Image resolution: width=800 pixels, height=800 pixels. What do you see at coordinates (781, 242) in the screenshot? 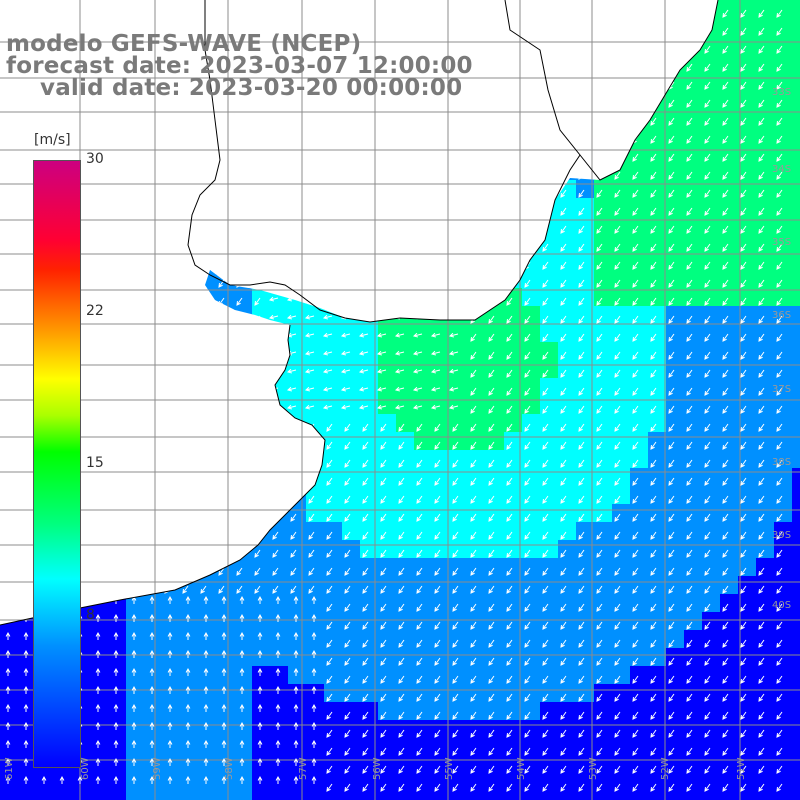
I see `lat-label: 35S` at bounding box center [781, 242].